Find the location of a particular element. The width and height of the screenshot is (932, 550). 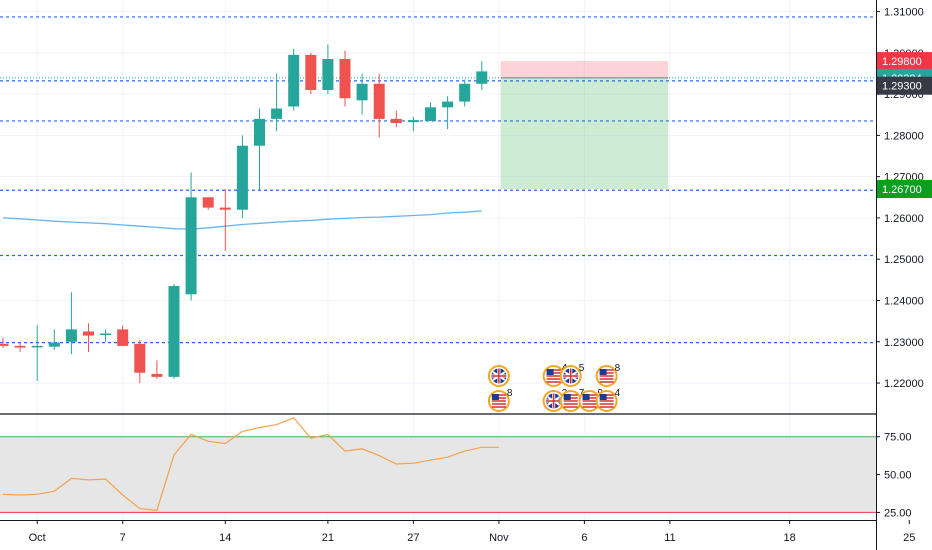

price-label: 1.29800 is located at coordinates (904, 61).